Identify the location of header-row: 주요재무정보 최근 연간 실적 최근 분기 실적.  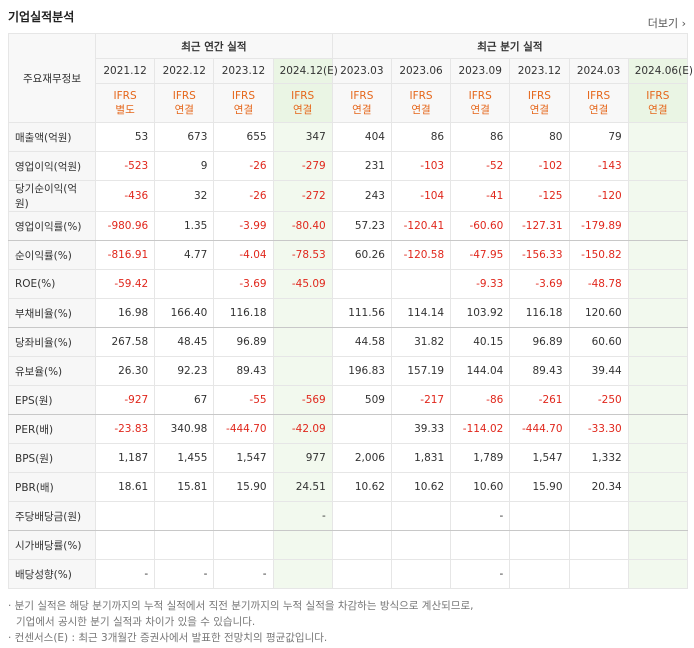
(348, 78).